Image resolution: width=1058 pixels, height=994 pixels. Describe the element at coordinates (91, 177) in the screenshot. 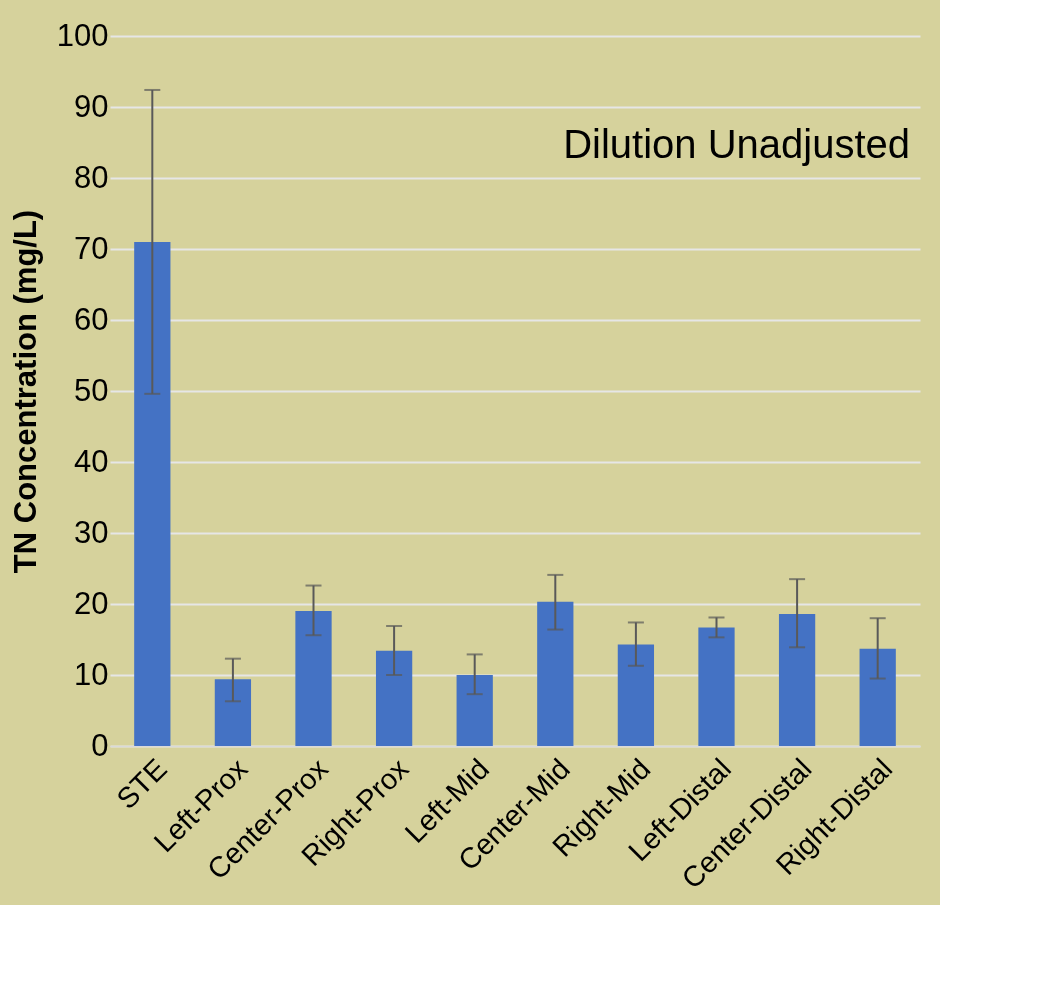

I see `y-tick-label: 80` at that location.